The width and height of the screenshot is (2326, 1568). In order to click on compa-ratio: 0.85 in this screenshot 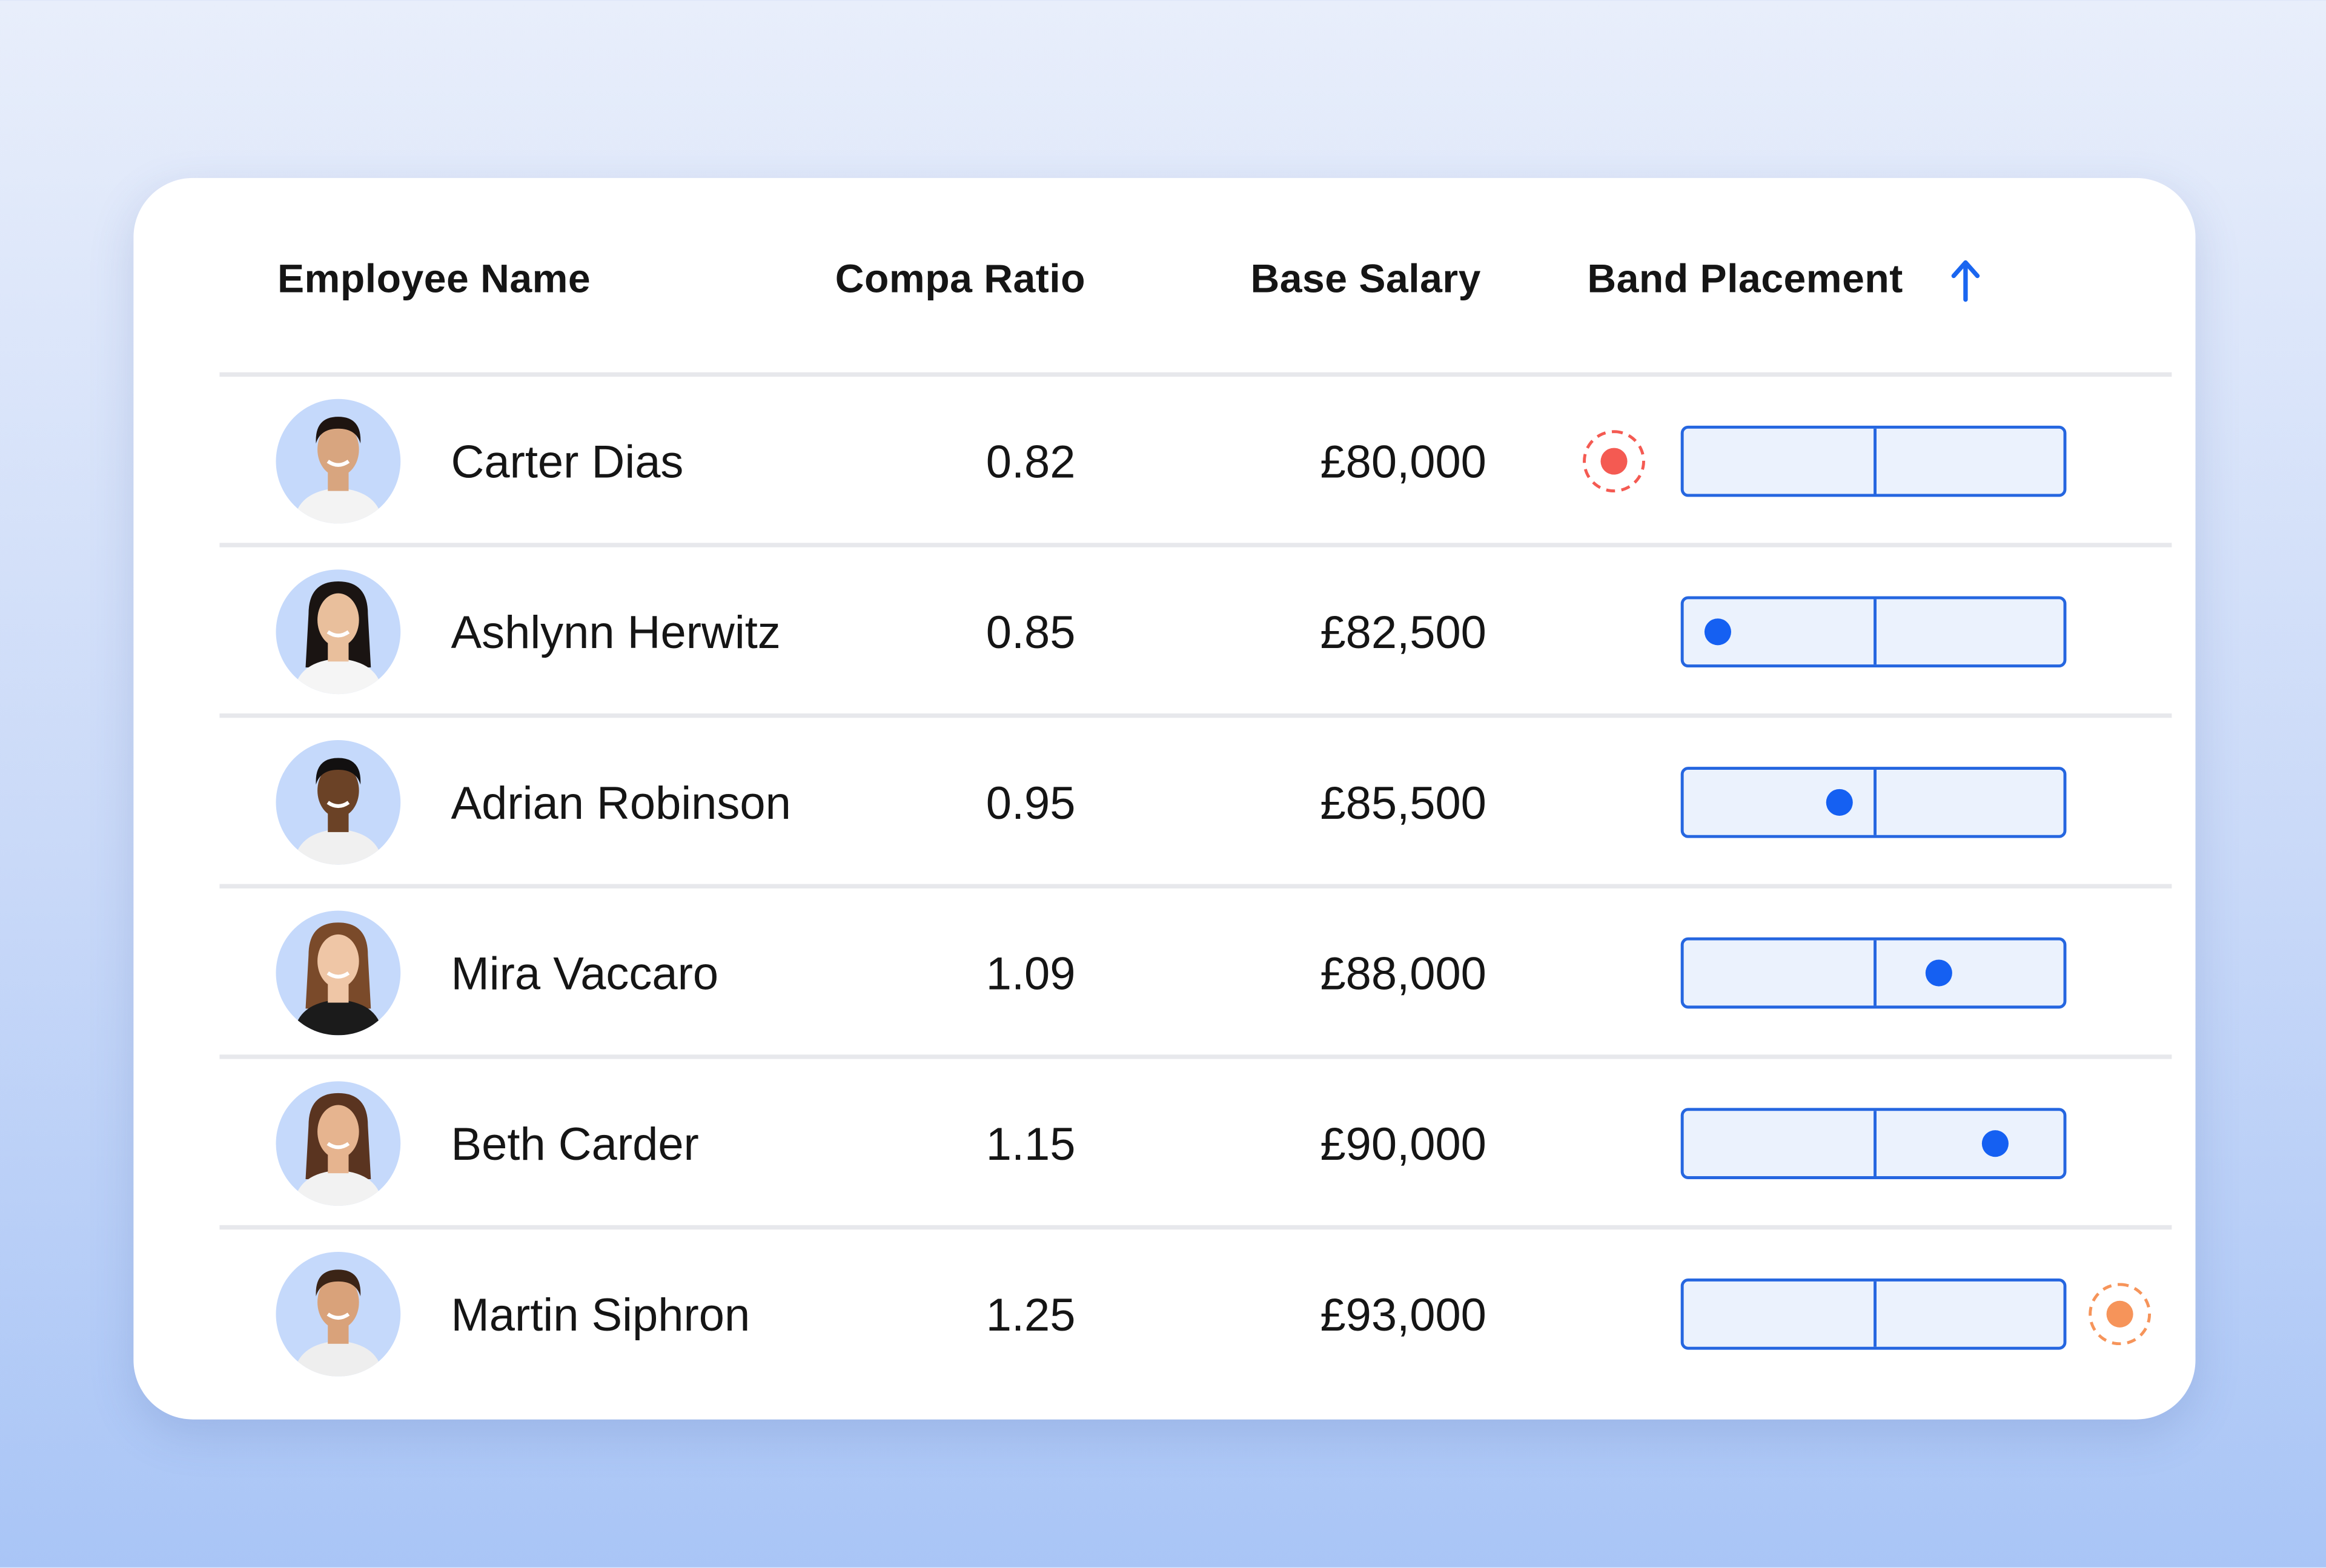, I will do `click(1031, 632)`.